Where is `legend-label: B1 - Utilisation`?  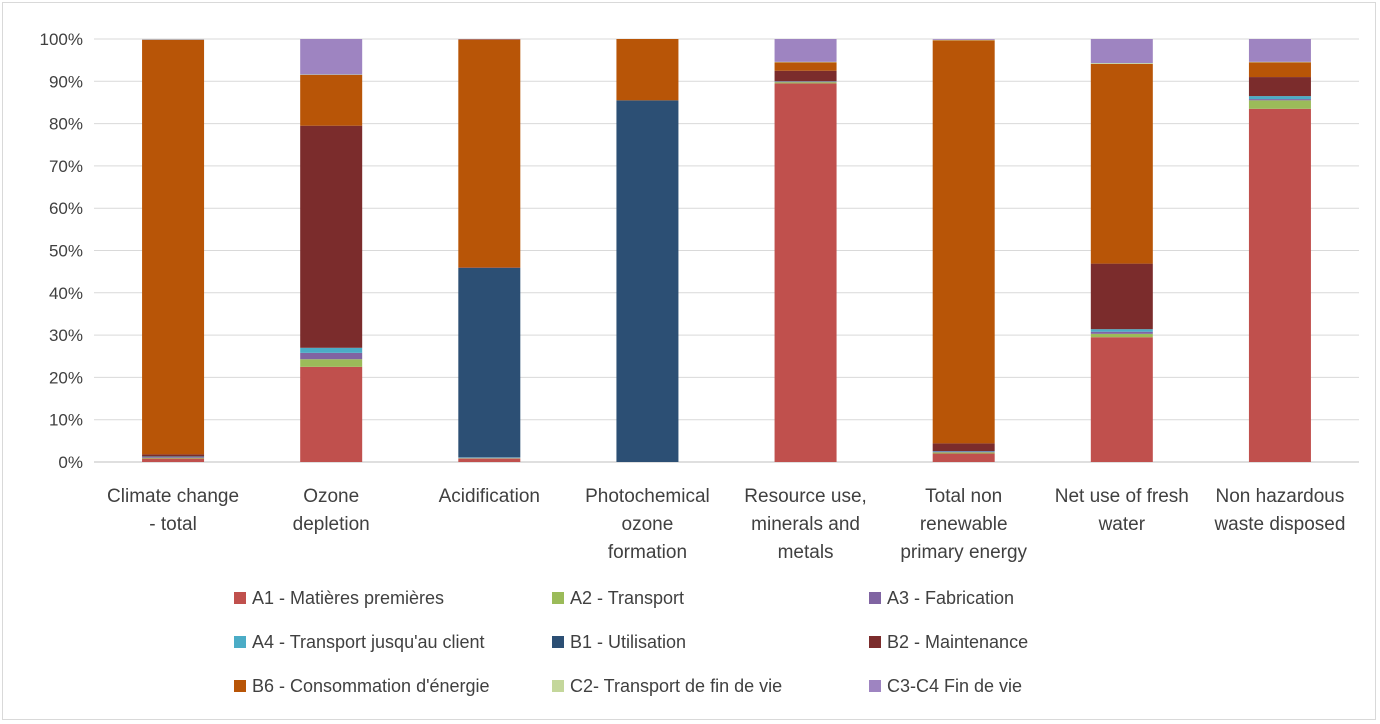
legend-label: B1 - Utilisation is located at coordinates (628, 642).